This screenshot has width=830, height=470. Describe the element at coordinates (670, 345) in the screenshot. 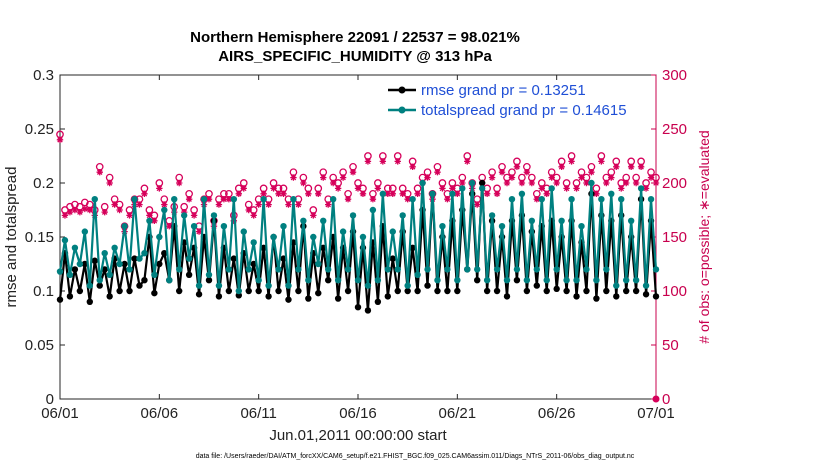

I see `y-tick-label-right: 50` at that location.